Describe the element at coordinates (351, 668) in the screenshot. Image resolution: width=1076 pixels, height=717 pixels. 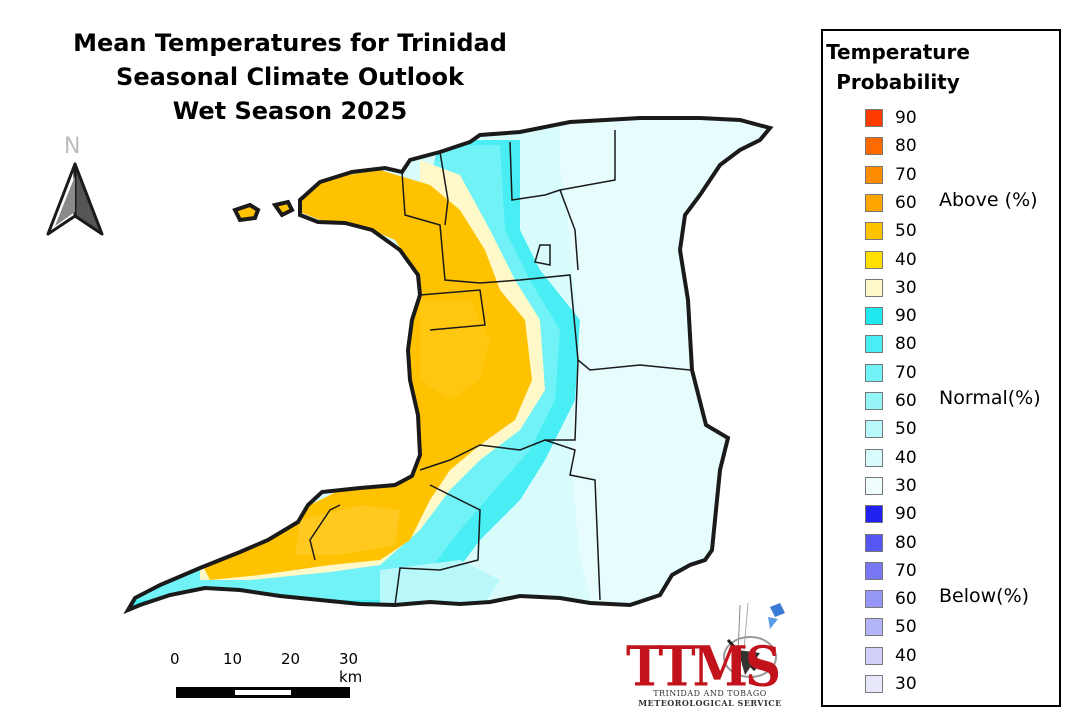
I see `scale-tick-30: 30 km` at that location.